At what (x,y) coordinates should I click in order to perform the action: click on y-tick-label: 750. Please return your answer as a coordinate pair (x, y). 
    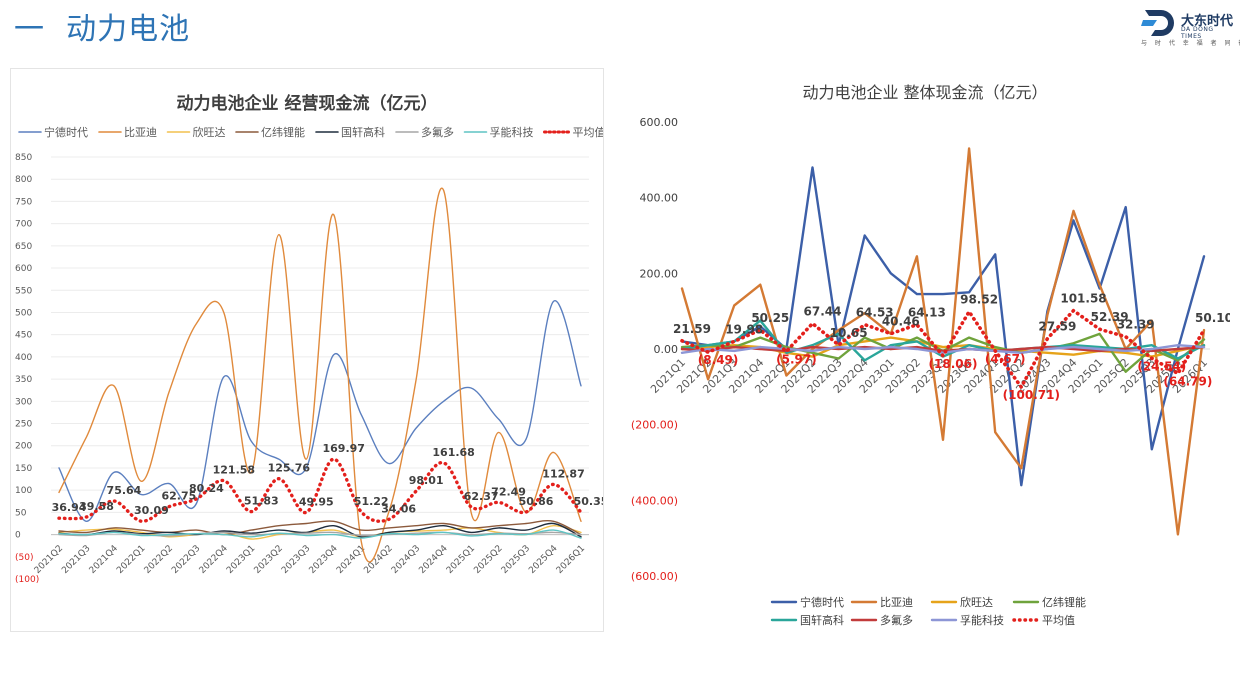
    Looking at the image, I should click on (23, 202).